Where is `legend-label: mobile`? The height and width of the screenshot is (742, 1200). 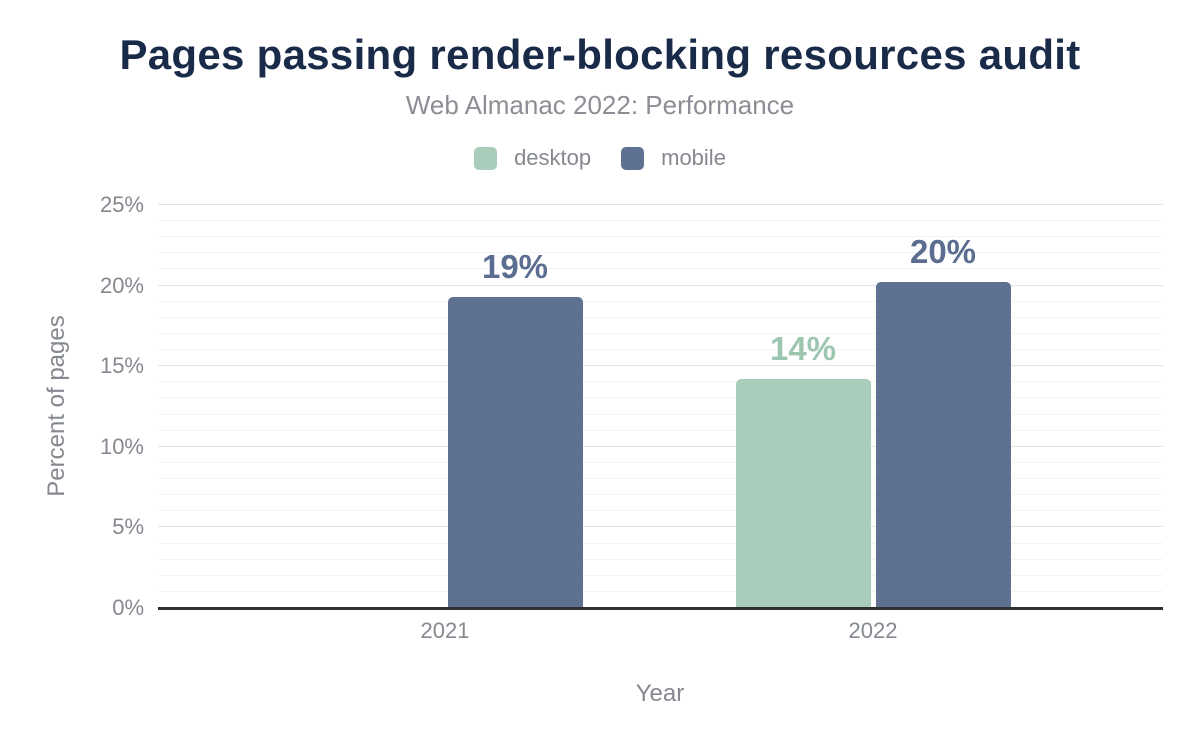
legend-label: mobile is located at coordinates (693, 157).